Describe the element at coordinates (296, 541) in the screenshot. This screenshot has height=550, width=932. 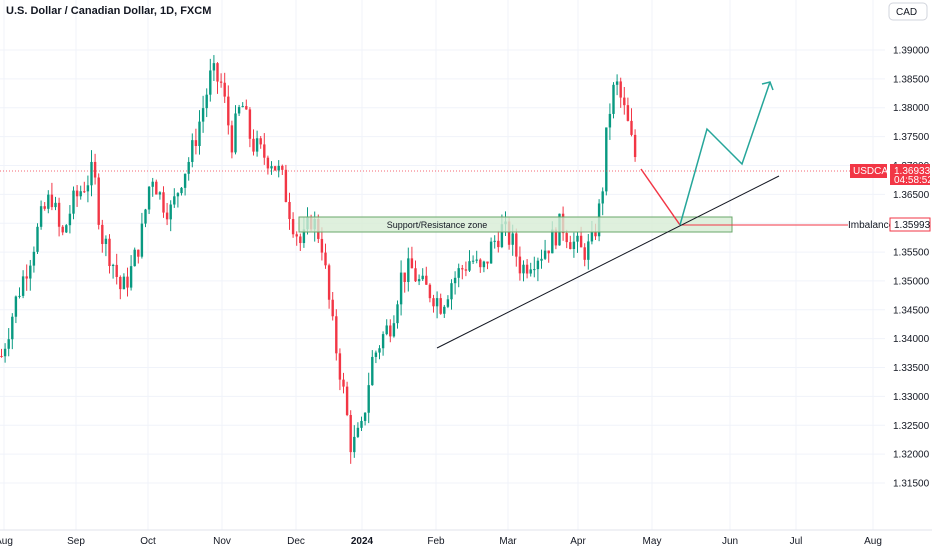
I see `x-tick-label: Dec` at that location.